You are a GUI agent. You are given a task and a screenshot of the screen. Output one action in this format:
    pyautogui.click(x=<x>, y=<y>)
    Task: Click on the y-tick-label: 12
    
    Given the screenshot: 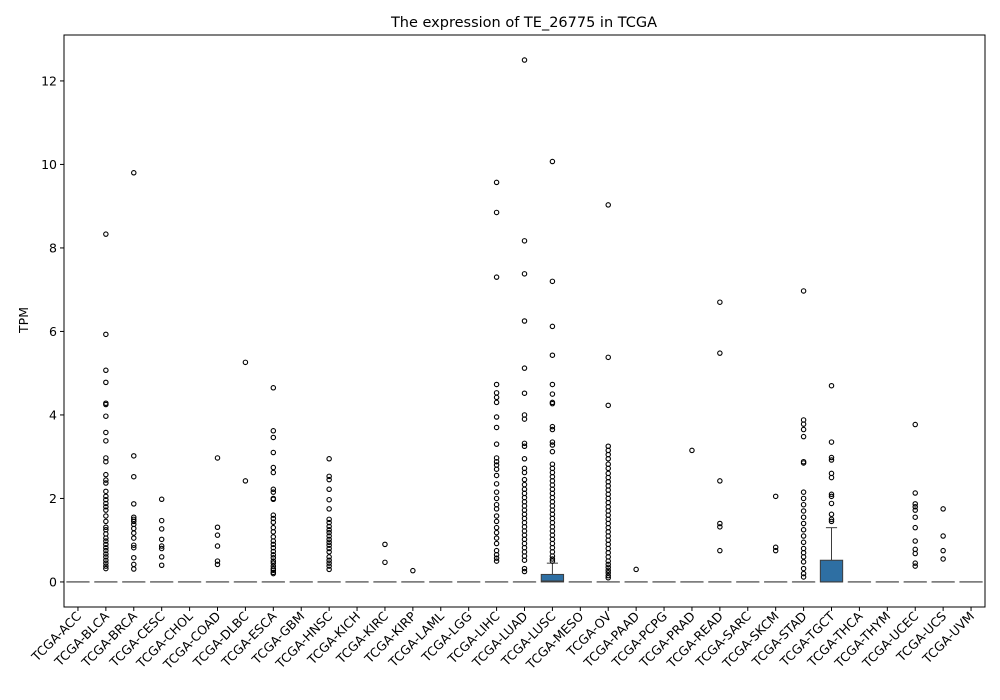 What is the action you would take?
    pyautogui.click(x=49, y=80)
    